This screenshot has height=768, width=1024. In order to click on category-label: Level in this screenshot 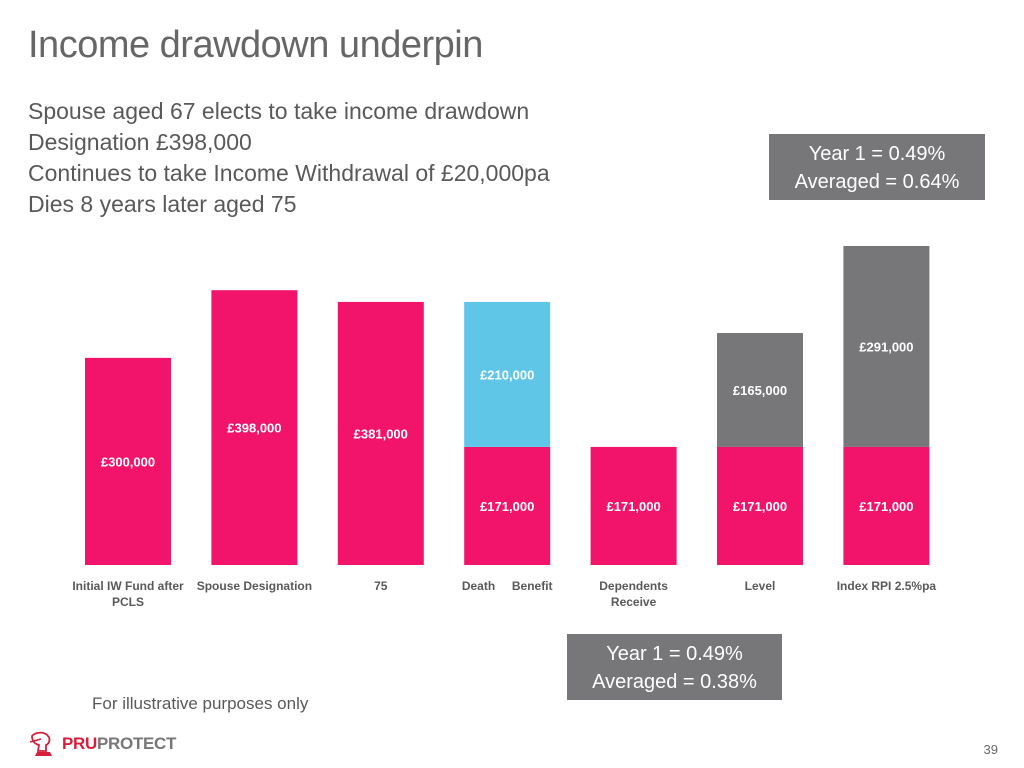, I will do `click(760, 586)`.